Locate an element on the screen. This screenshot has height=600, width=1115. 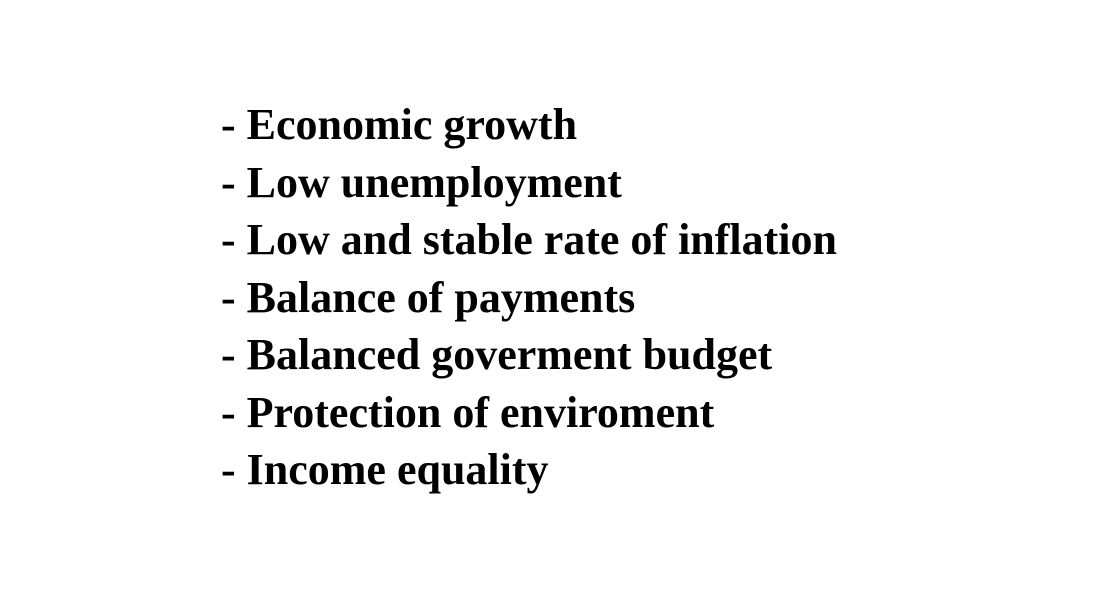
list-item: - Balance of payments is located at coordinates (428, 297).